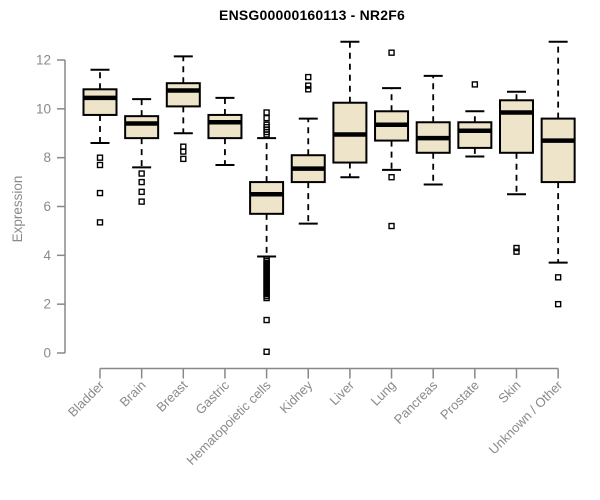  I want to click on y-tick-label: 0, so click(47, 353).